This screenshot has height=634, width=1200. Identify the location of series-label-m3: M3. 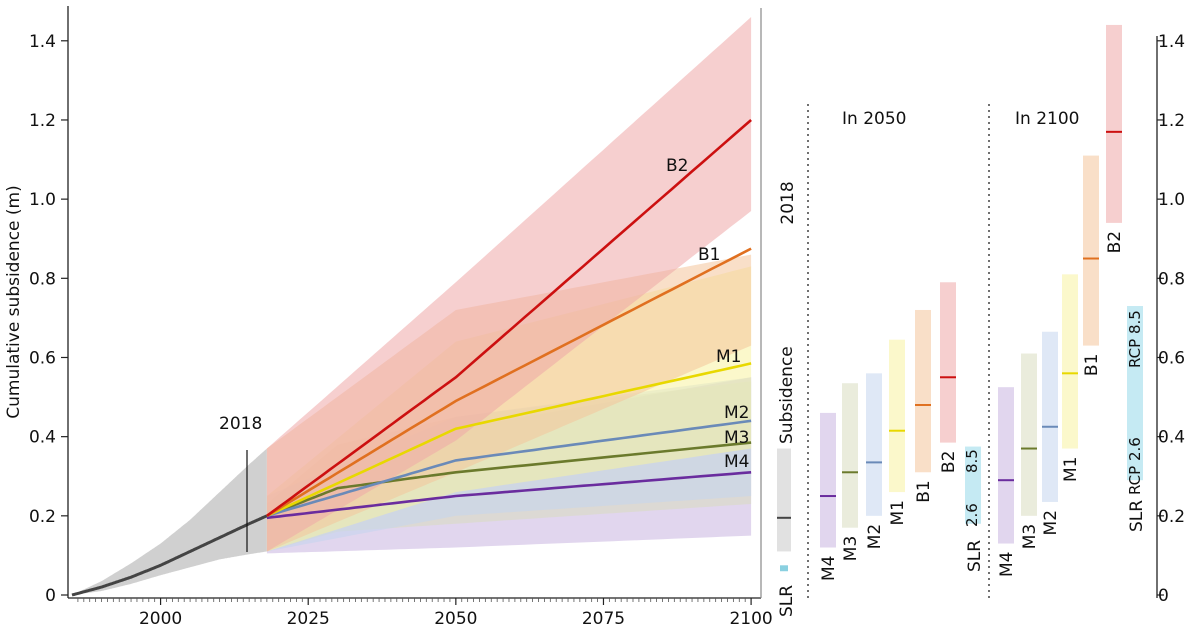
(736, 438).